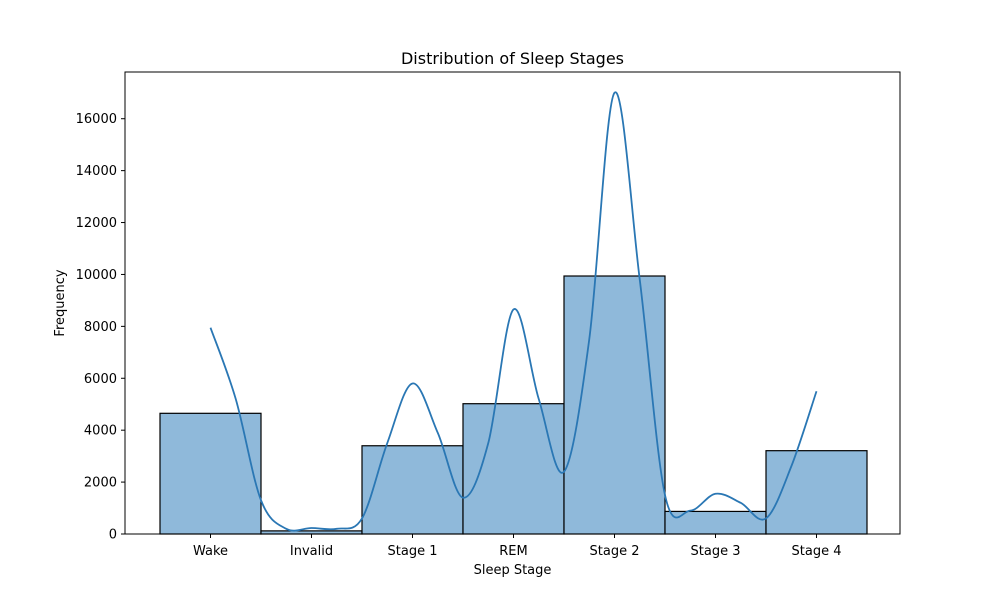  Describe the element at coordinates (60, 302) in the screenshot. I see `y-axis-label: Frequency` at that location.